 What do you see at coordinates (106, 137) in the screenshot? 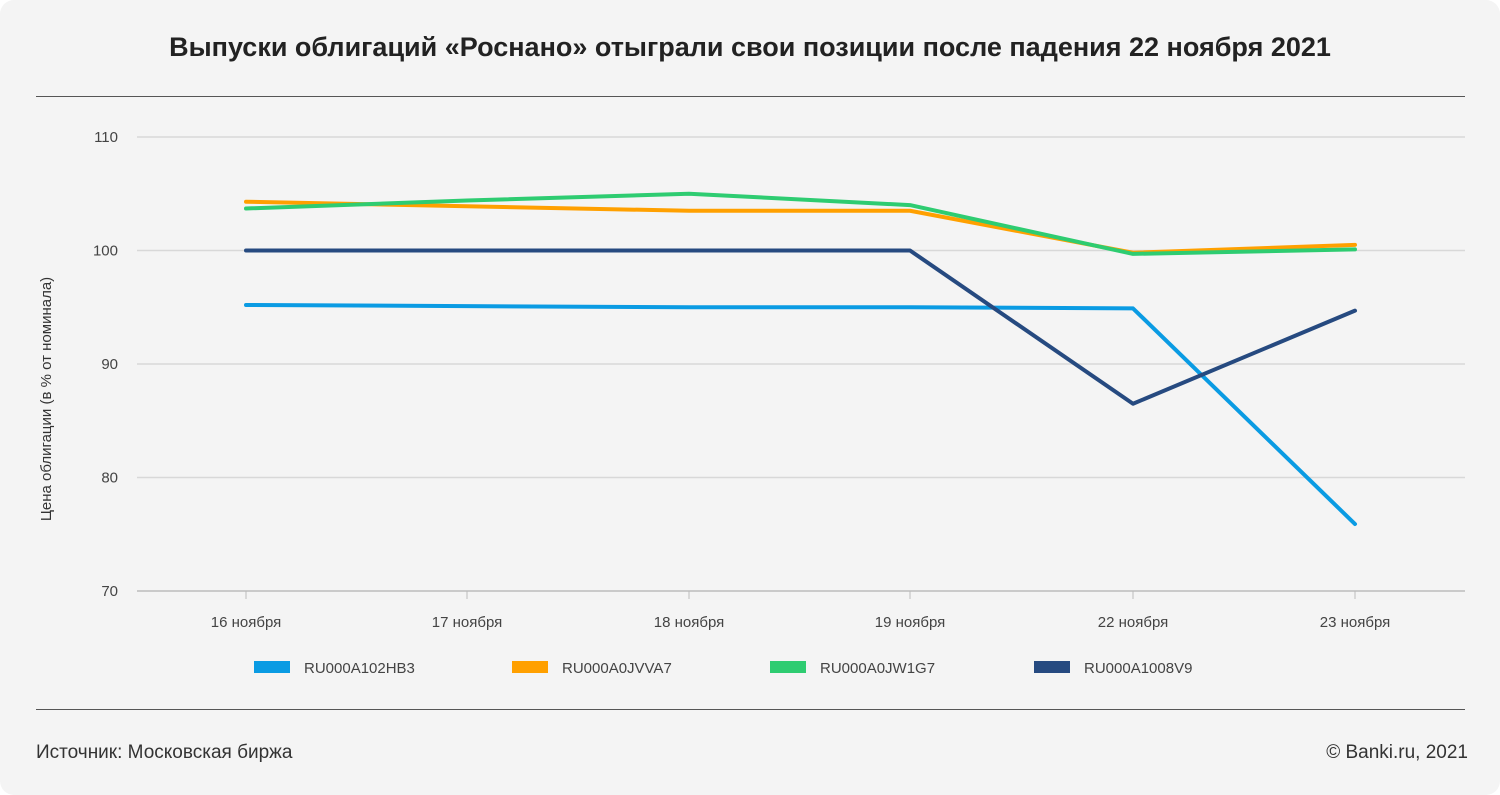
I see `y-tick-label: 110` at bounding box center [106, 137].